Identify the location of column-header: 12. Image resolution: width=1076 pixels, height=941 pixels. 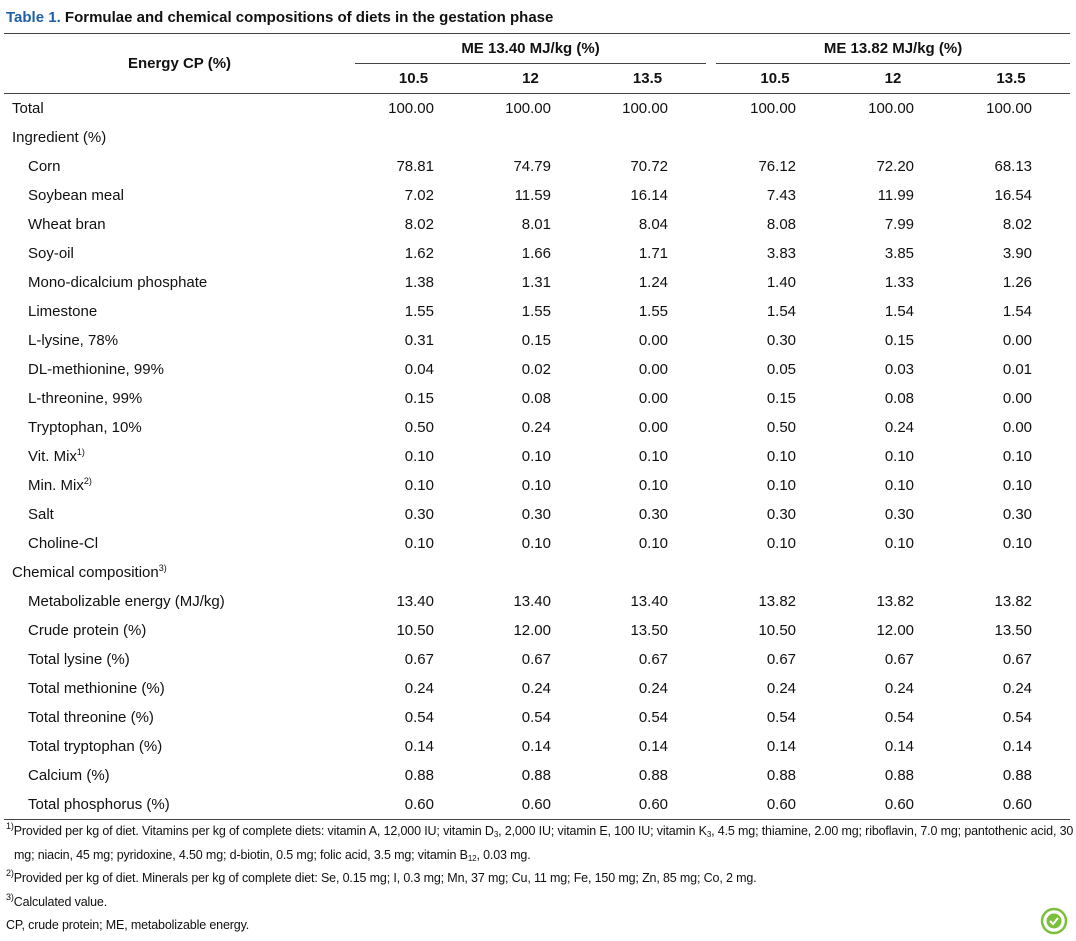
(530, 78).